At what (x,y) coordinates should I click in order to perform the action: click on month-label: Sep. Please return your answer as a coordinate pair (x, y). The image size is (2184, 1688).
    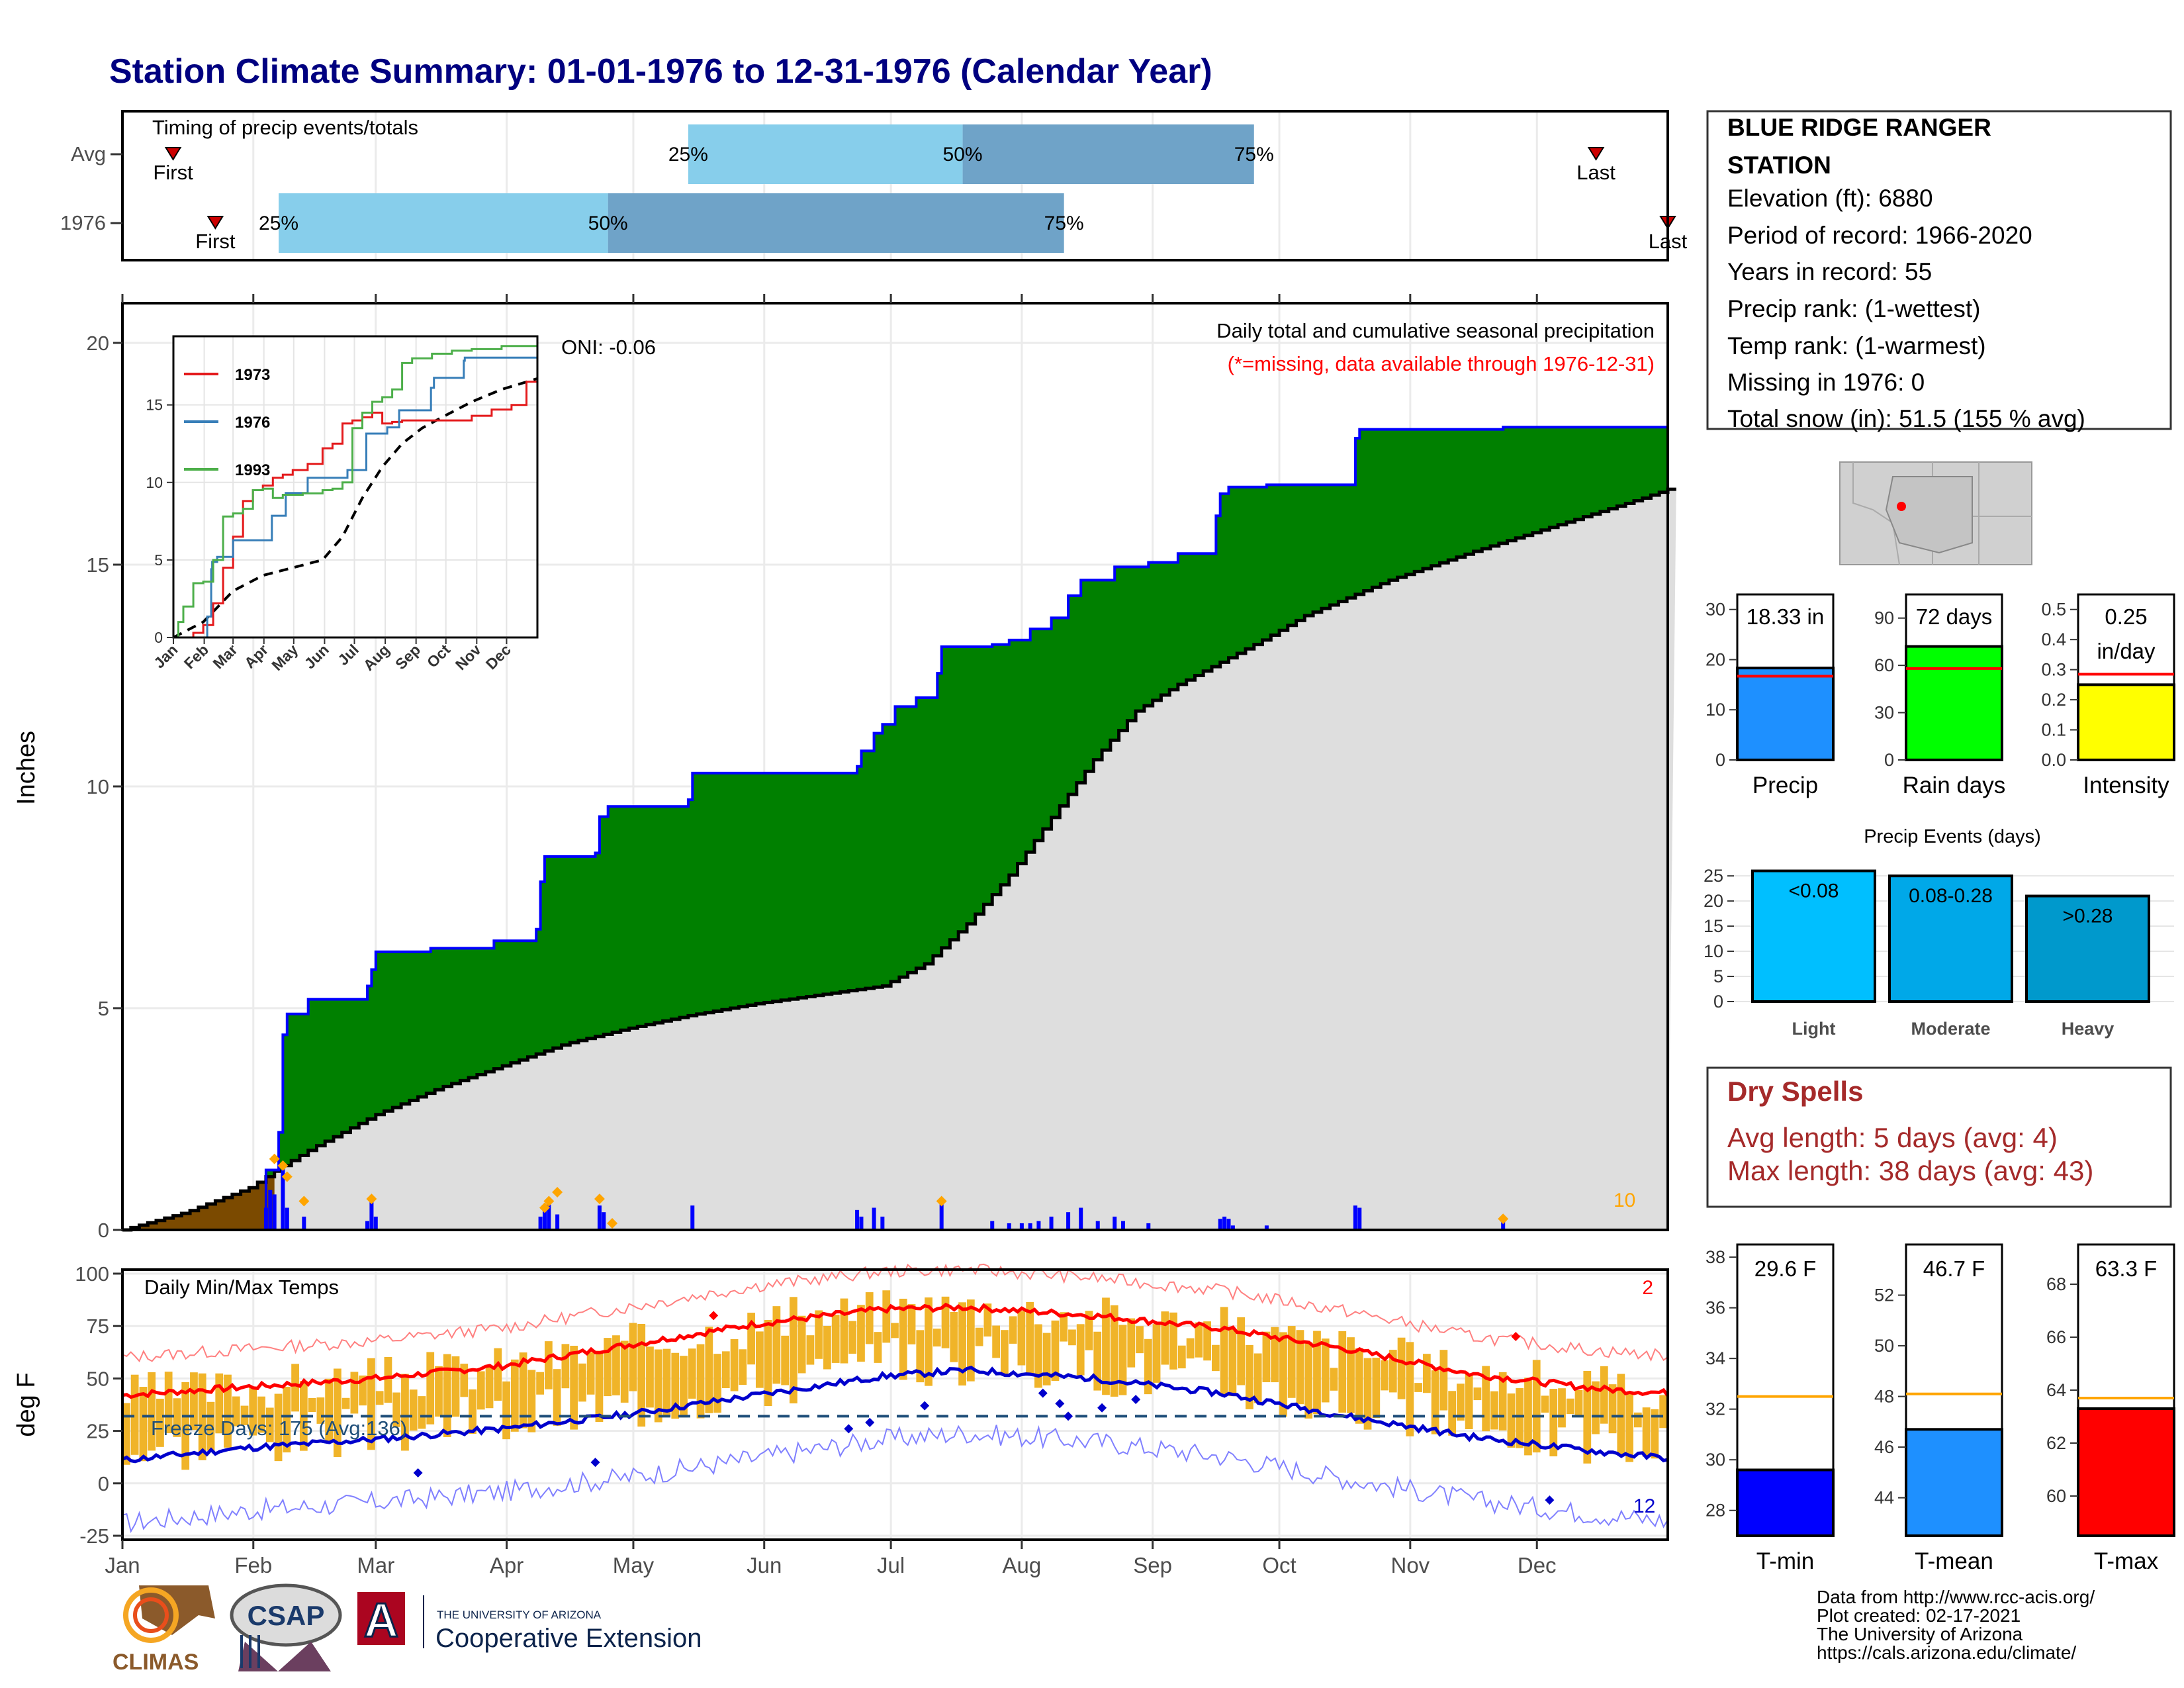
    Looking at the image, I should click on (1152, 1565).